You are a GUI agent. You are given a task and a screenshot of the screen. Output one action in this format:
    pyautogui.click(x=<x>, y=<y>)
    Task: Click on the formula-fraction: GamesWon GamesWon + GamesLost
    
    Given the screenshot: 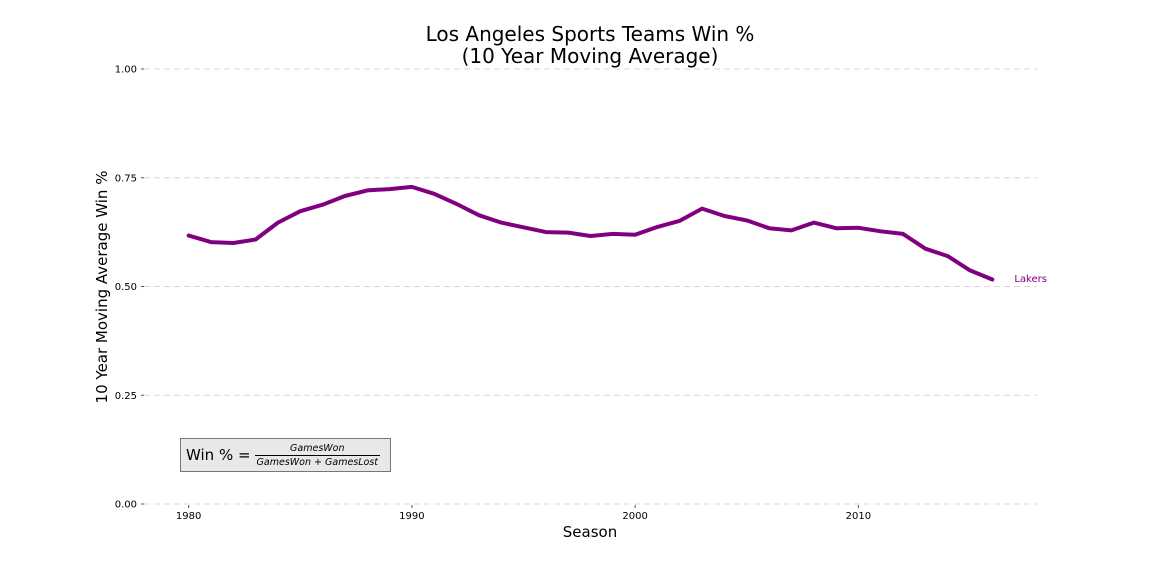 What is the action you would take?
    pyautogui.click(x=317, y=455)
    